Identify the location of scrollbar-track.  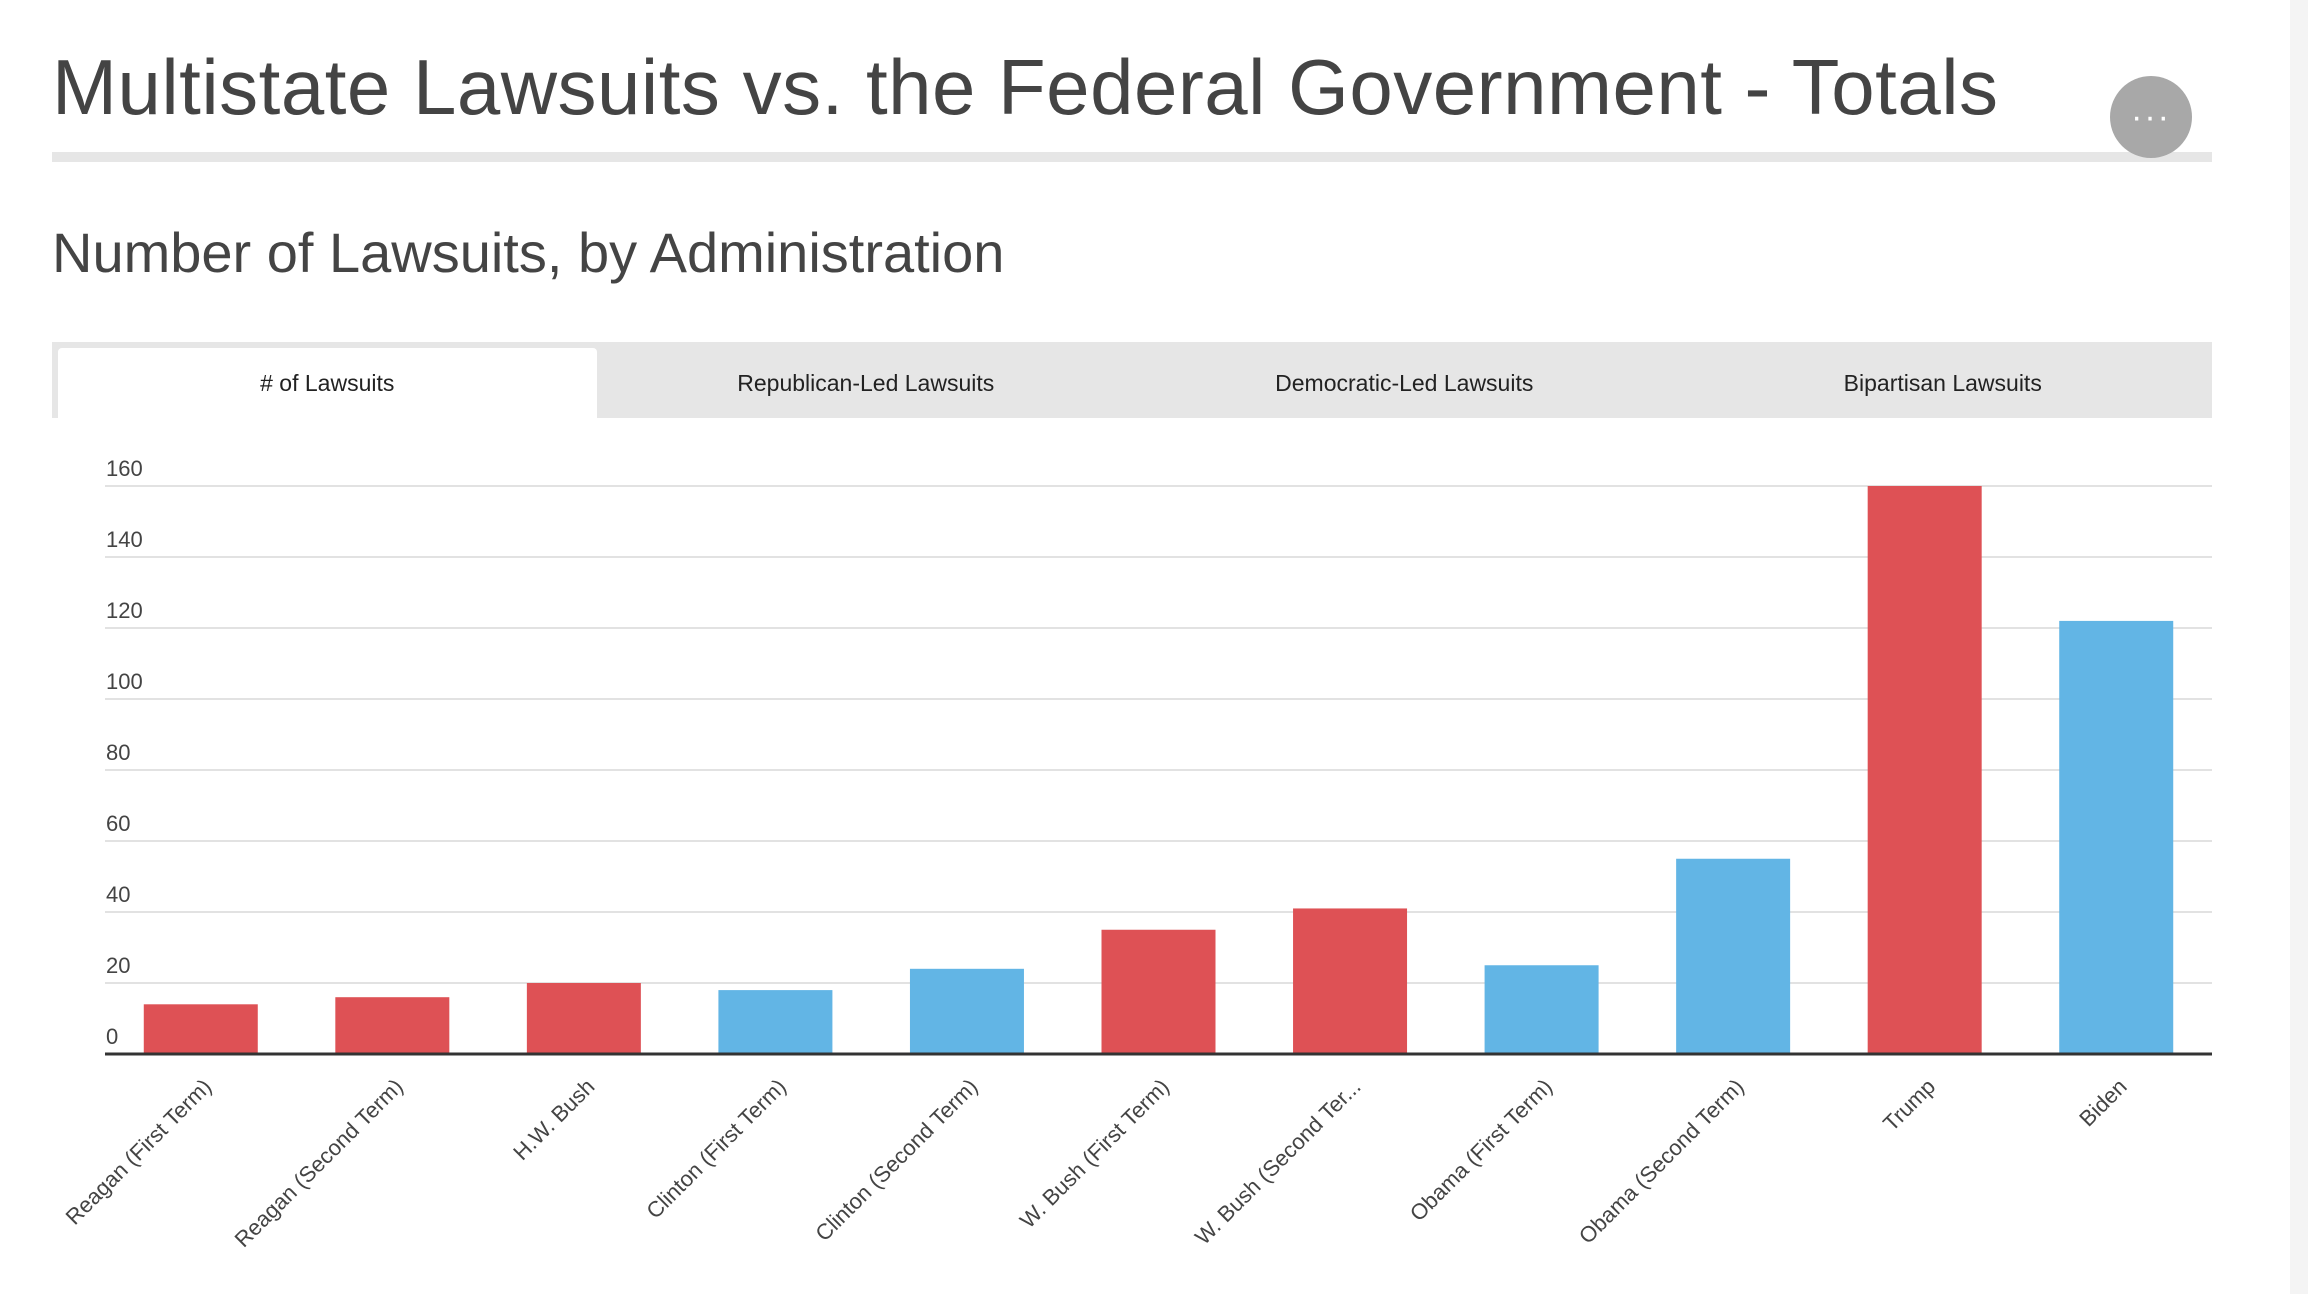
(2299, 647).